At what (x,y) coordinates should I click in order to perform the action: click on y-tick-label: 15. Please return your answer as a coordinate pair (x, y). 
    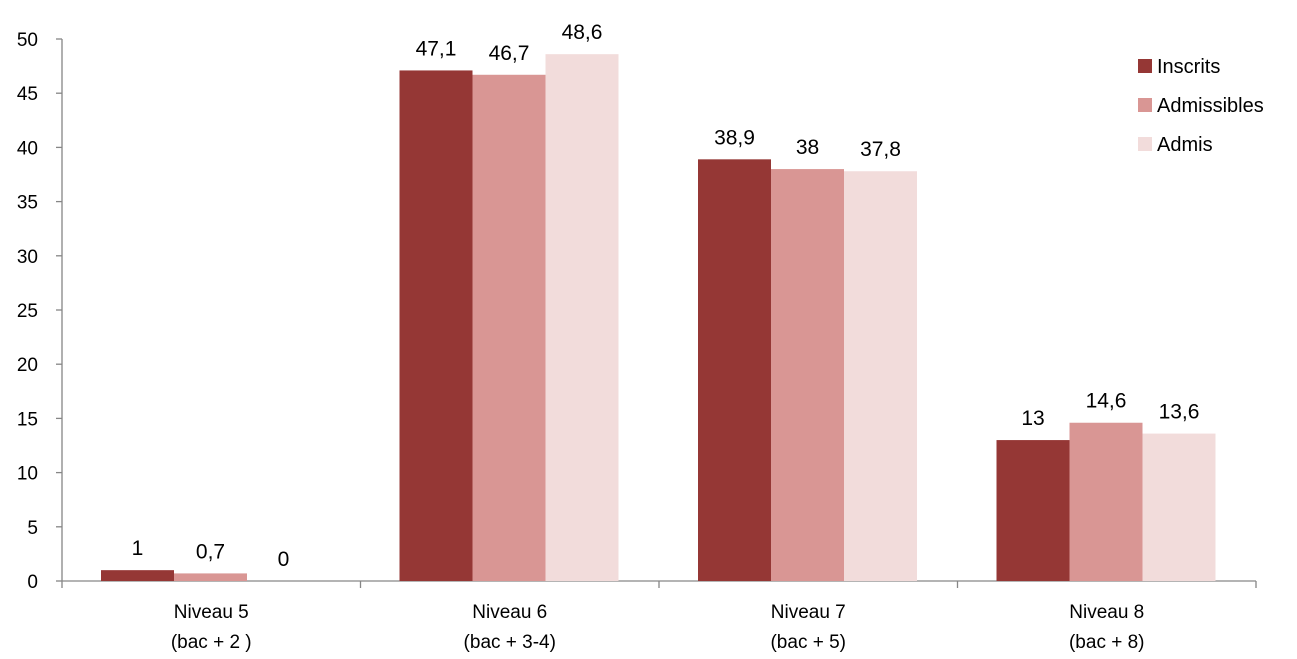
    Looking at the image, I should click on (27, 419).